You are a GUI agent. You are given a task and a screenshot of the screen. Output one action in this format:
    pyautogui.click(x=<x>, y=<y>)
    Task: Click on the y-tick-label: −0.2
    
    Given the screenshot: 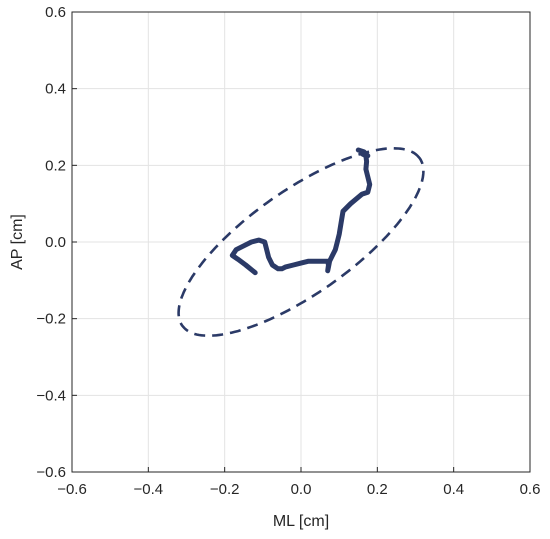 What is the action you would take?
    pyautogui.click(x=51, y=319)
    